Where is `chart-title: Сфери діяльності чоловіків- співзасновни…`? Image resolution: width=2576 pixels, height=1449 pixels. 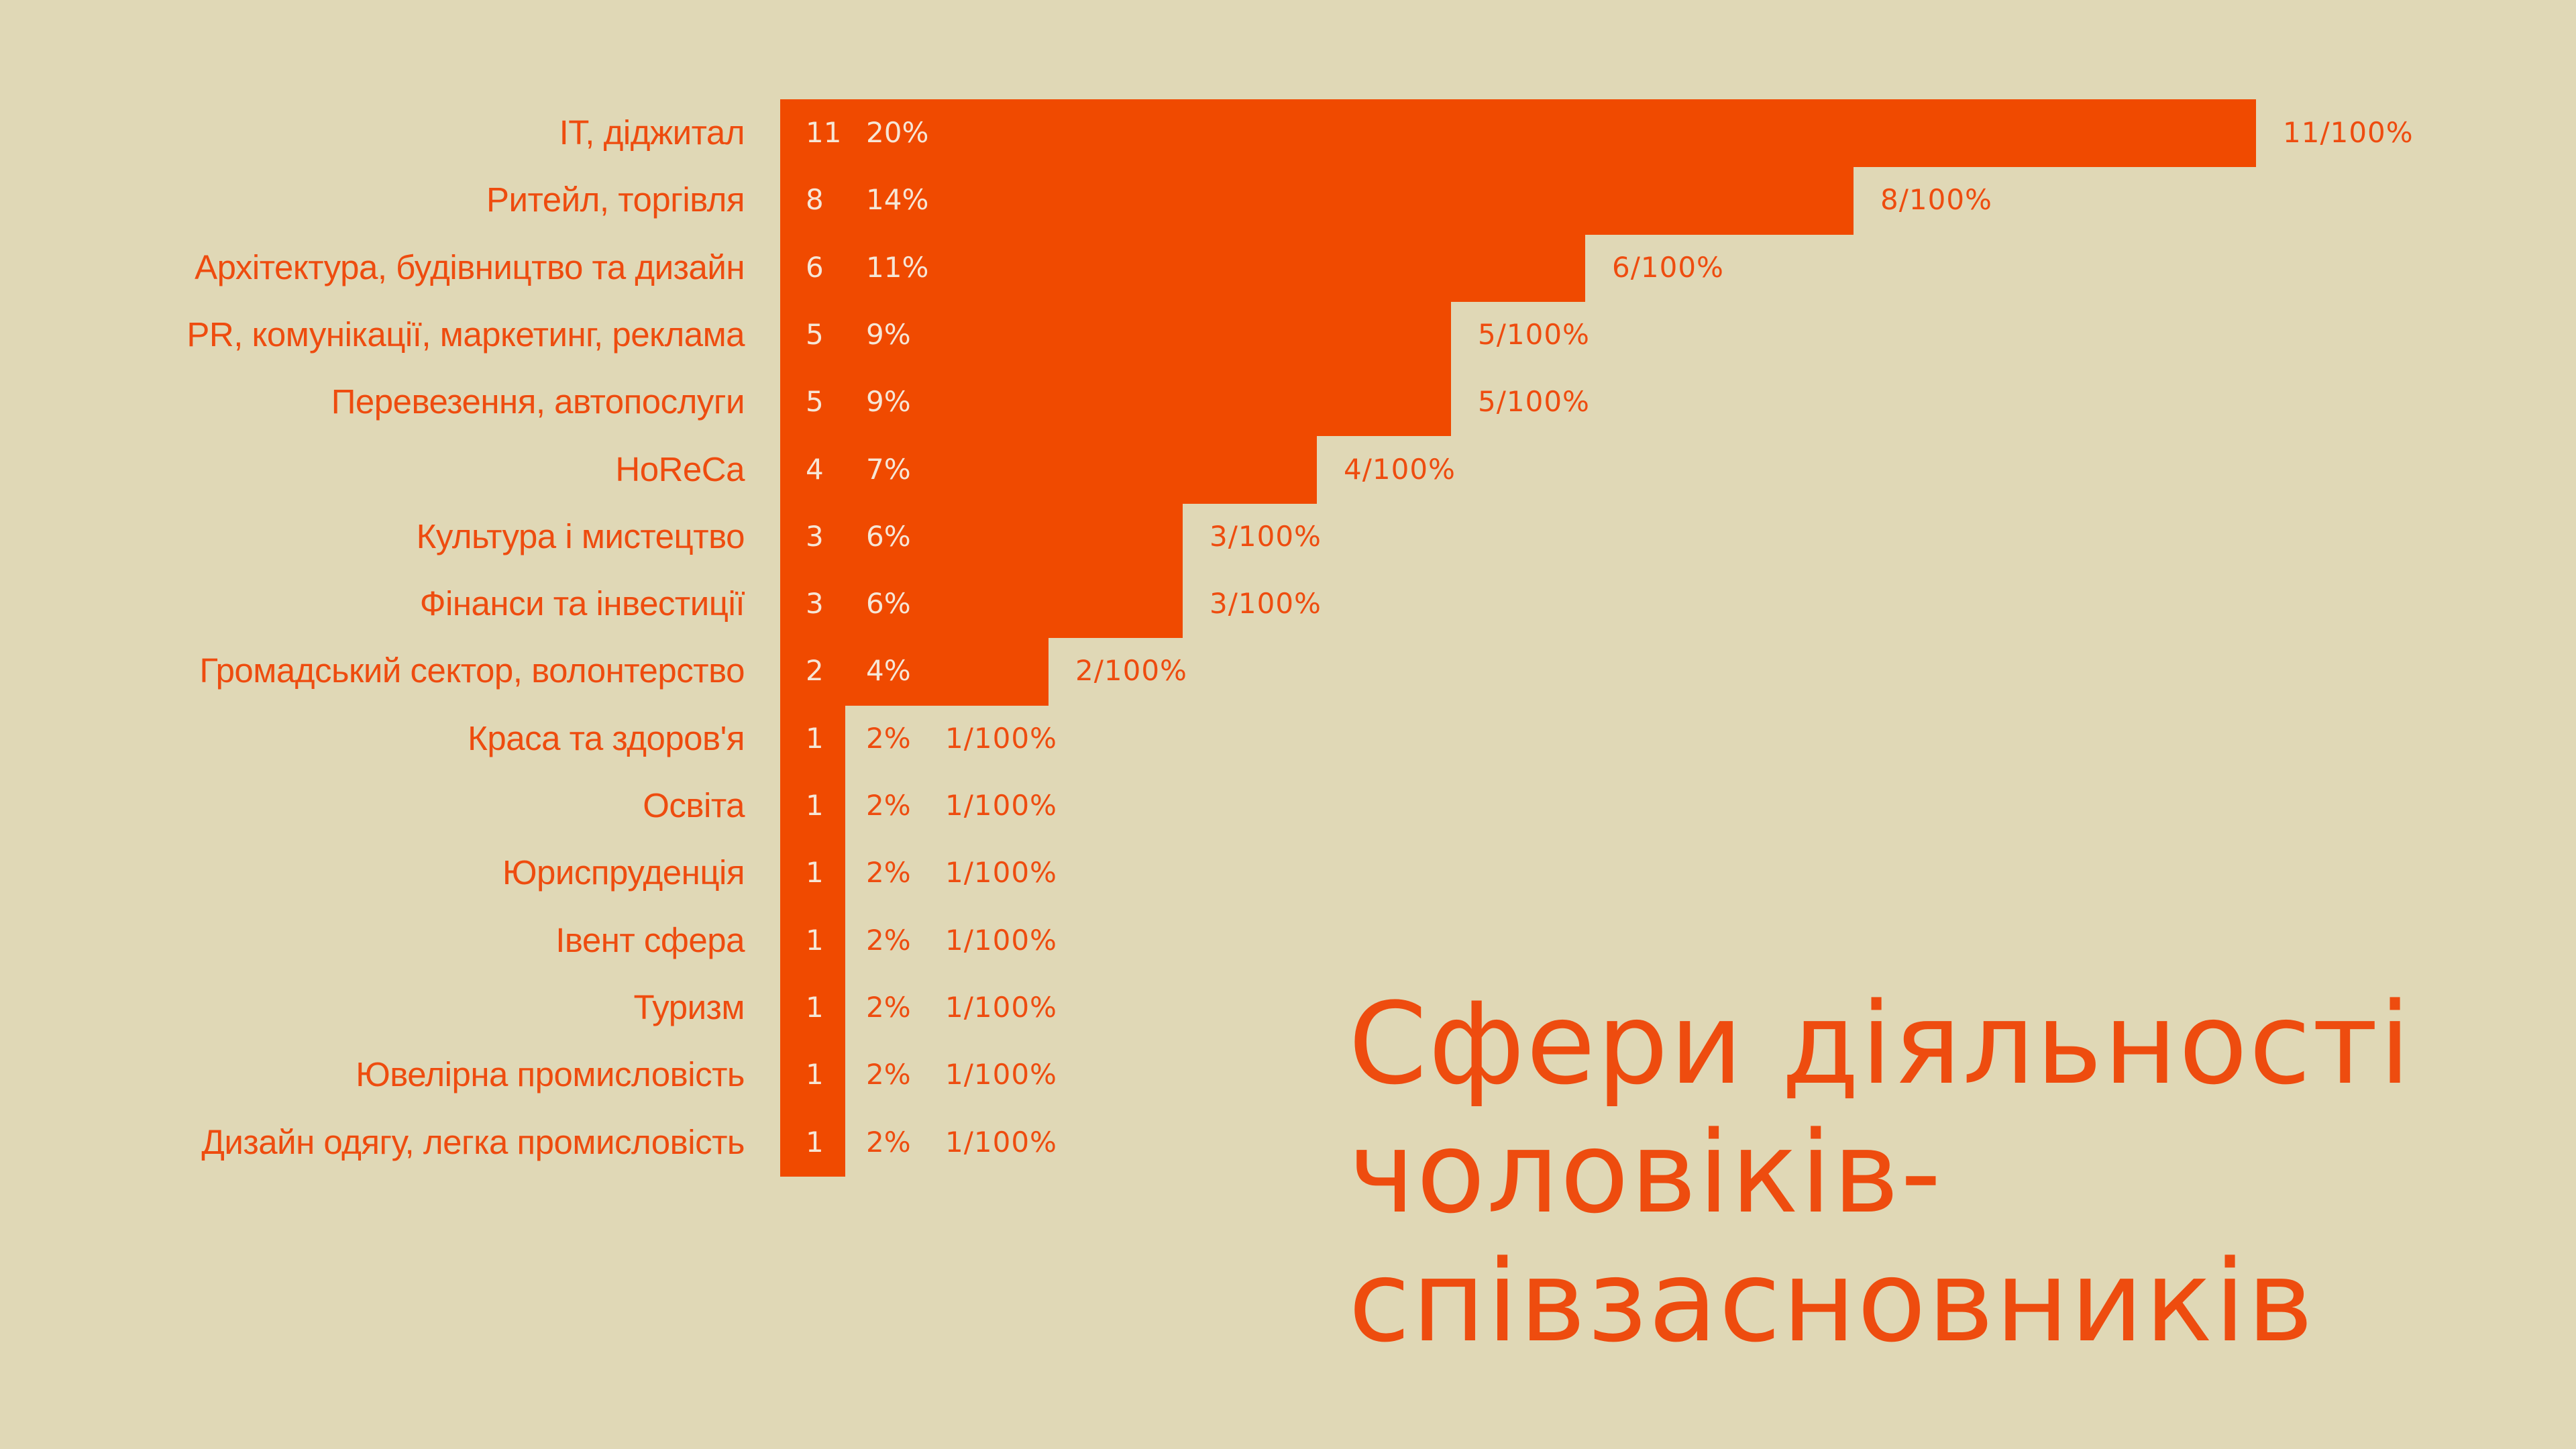 chart-title: Сфери діяльності чоловіків- співзасновни… is located at coordinates (1945, 1172).